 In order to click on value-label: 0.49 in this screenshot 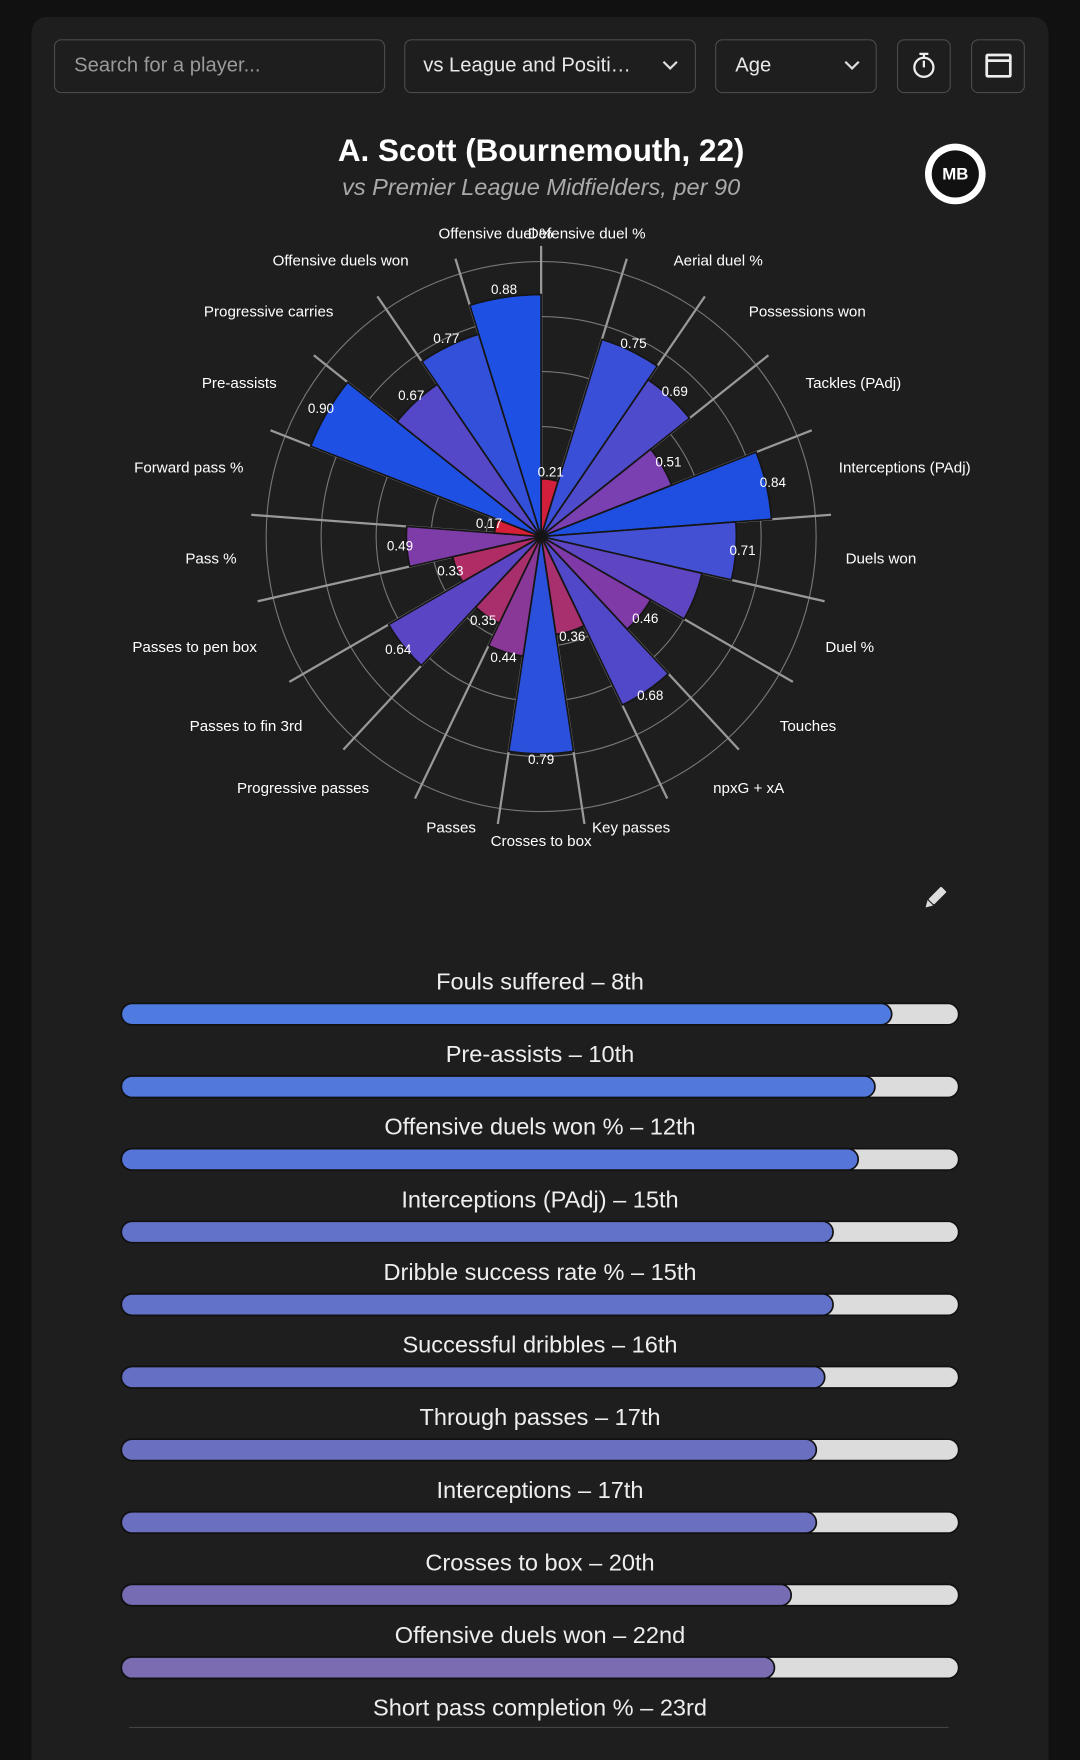, I will do `click(400, 546)`.